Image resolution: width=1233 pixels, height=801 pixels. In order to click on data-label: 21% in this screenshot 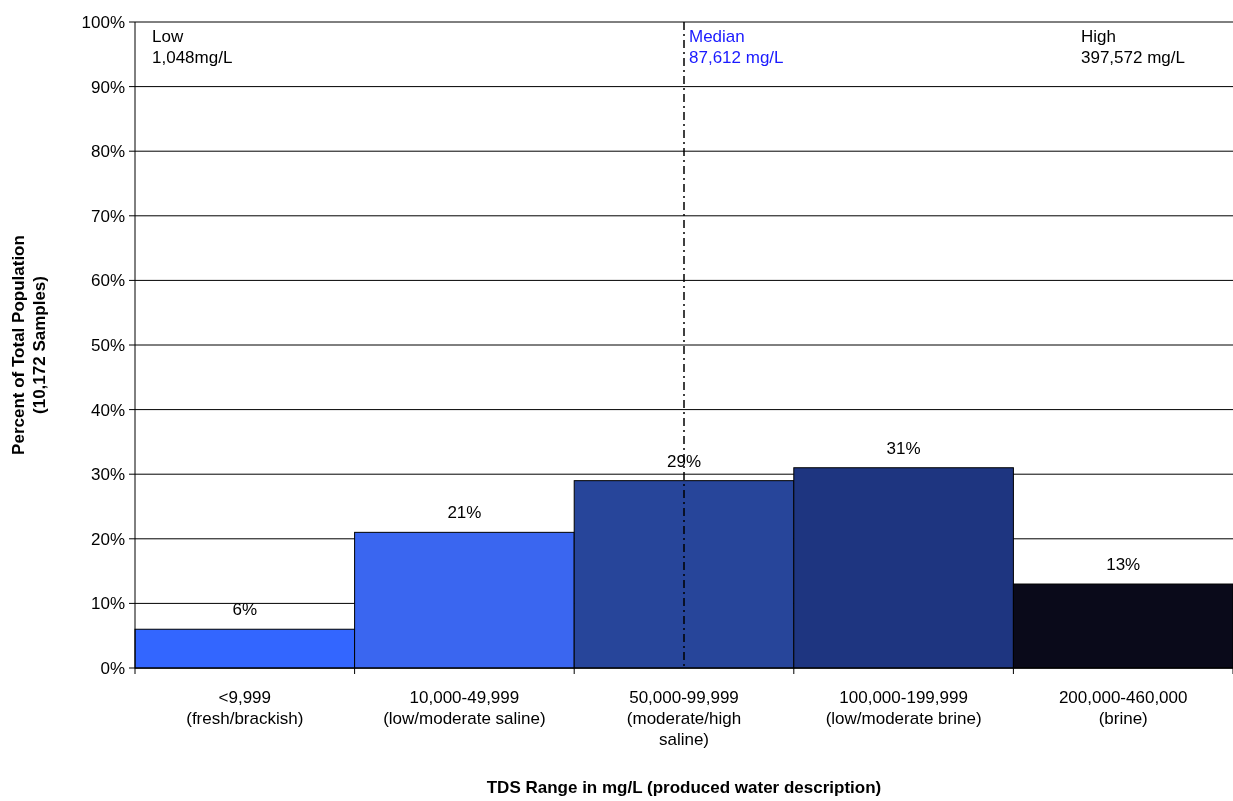, I will do `click(464, 513)`.